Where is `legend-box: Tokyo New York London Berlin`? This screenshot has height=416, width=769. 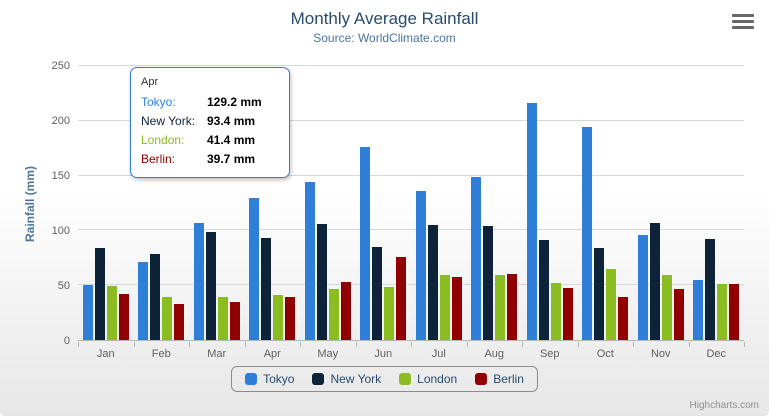
legend-box: Tokyo New York London Berlin is located at coordinates (384, 379).